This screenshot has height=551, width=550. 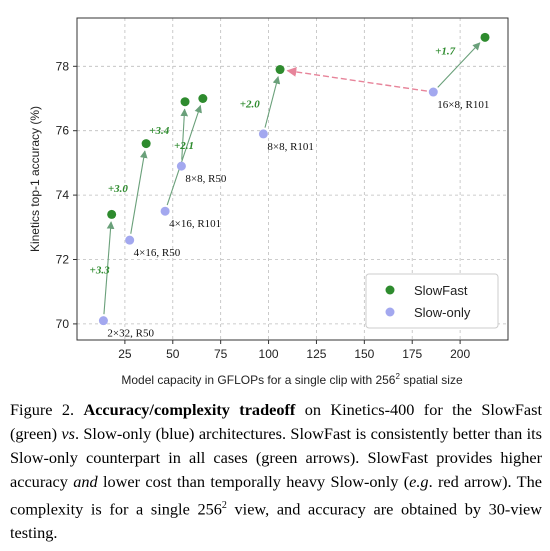 What do you see at coordinates (460, 354) in the screenshot?
I see `x-tick-label: 200` at bounding box center [460, 354].